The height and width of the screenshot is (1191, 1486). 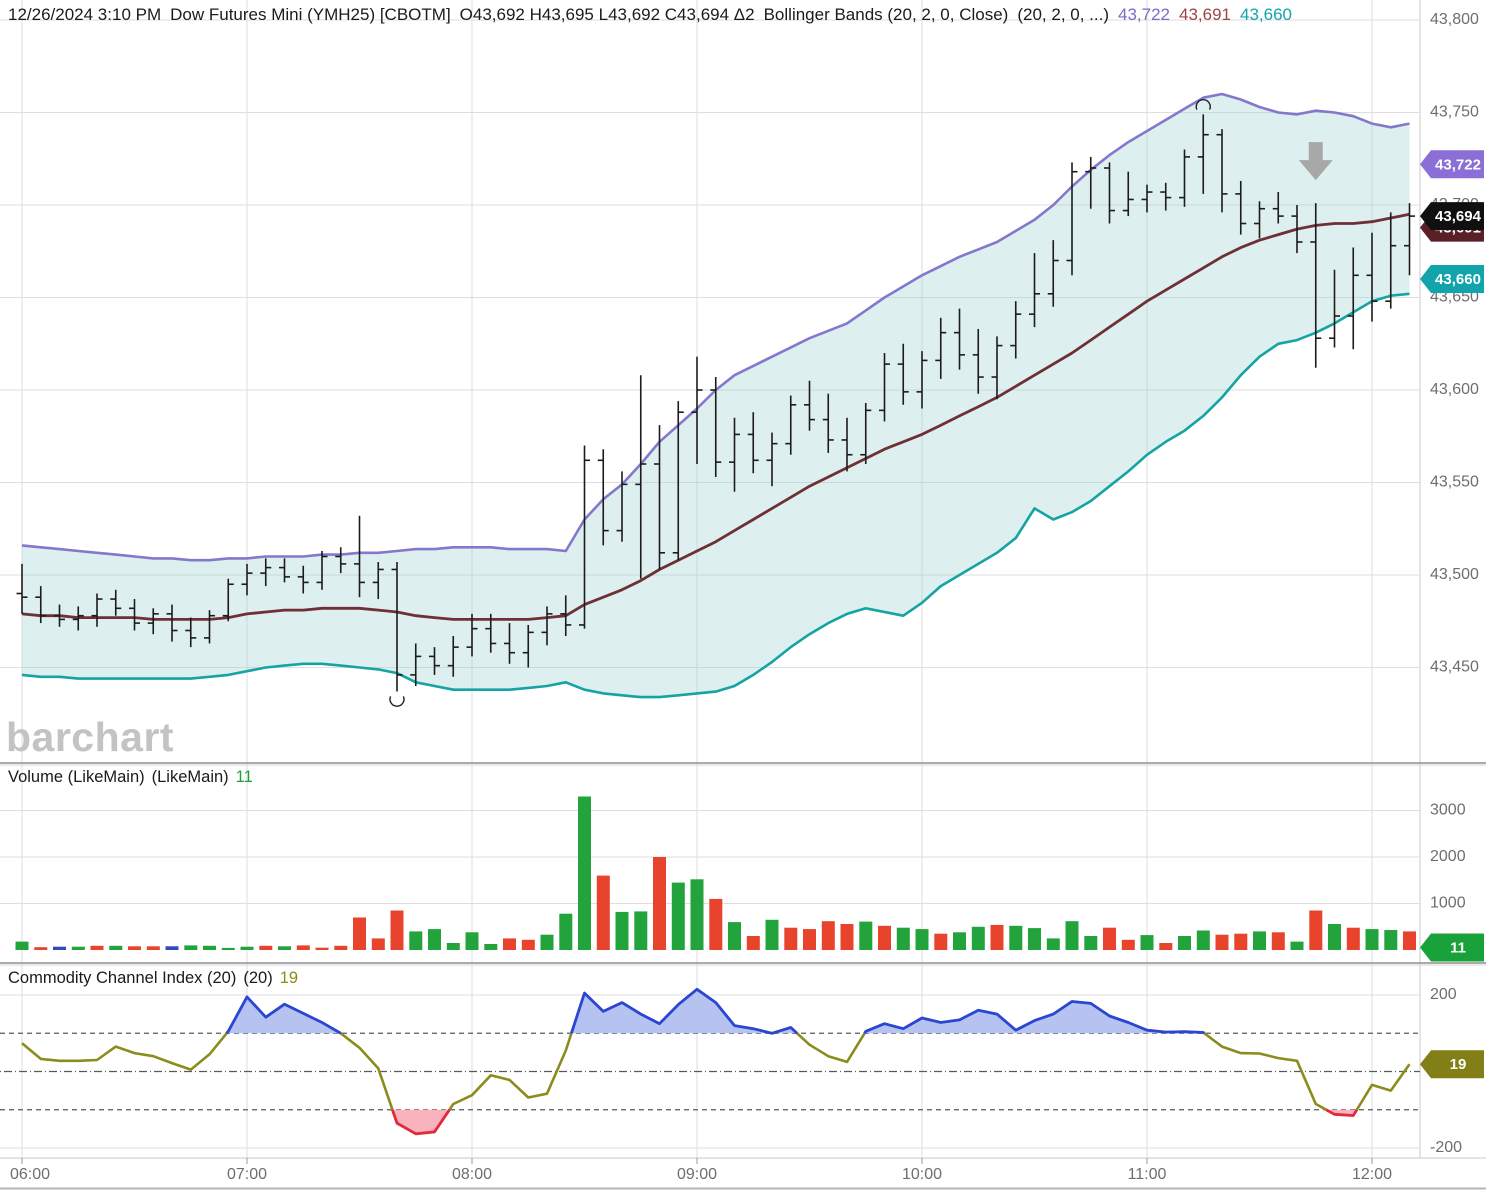 I want to click on volume-label-2: (LikeMain), so click(x=190, y=777).